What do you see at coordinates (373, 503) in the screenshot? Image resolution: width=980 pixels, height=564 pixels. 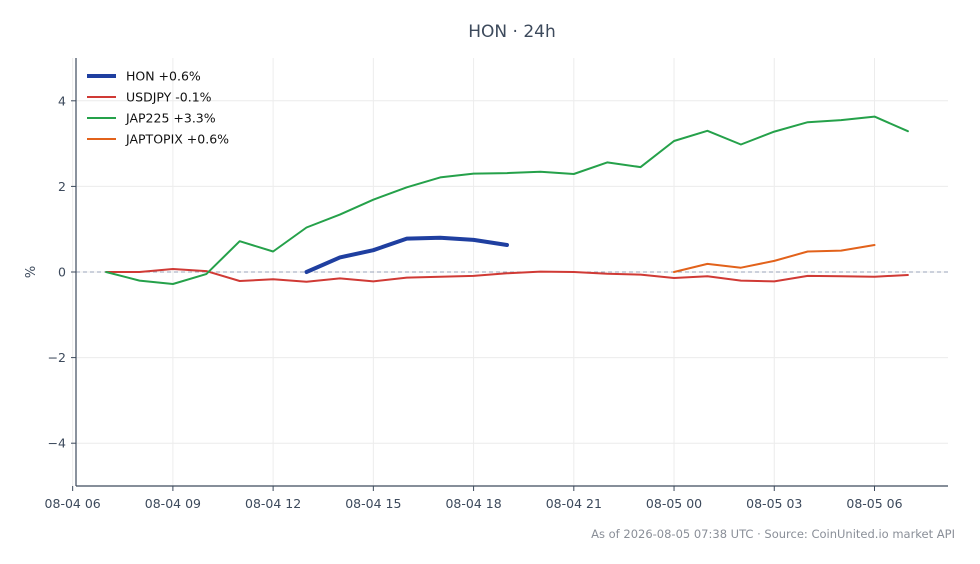 I see `x-tick-label: 08-04 15` at bounding box center [373, 503].